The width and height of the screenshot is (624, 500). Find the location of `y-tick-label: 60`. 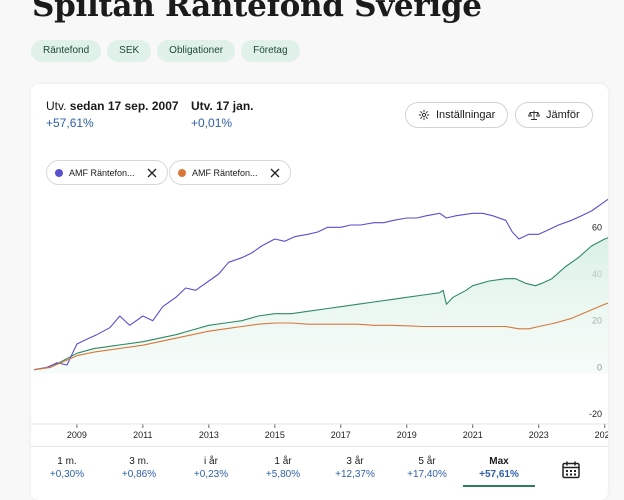

y-tick-label: 60 is located at coordinates (597, 227).